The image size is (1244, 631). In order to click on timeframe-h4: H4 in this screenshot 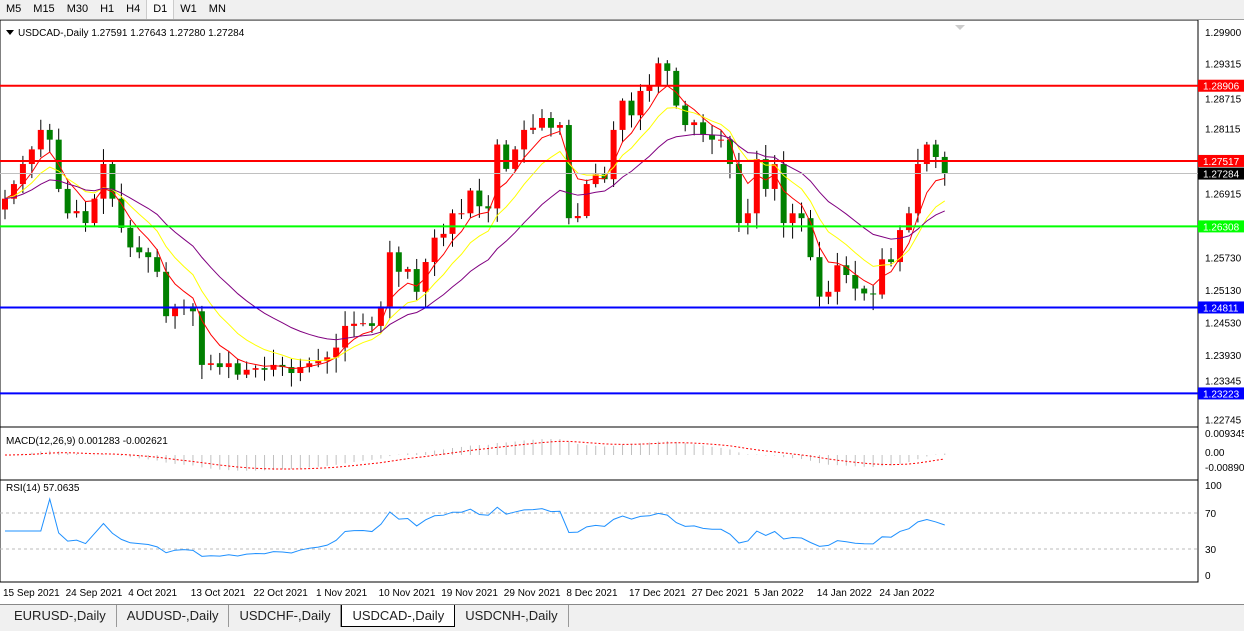, I will do `click(133, 9)`.